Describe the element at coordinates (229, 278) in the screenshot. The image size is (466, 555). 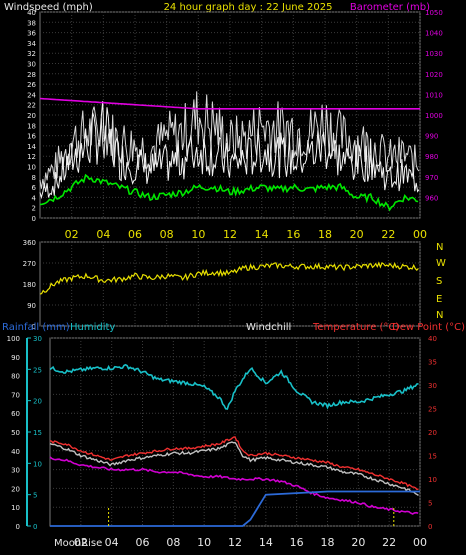
I see `wind-direction-line` at that location.